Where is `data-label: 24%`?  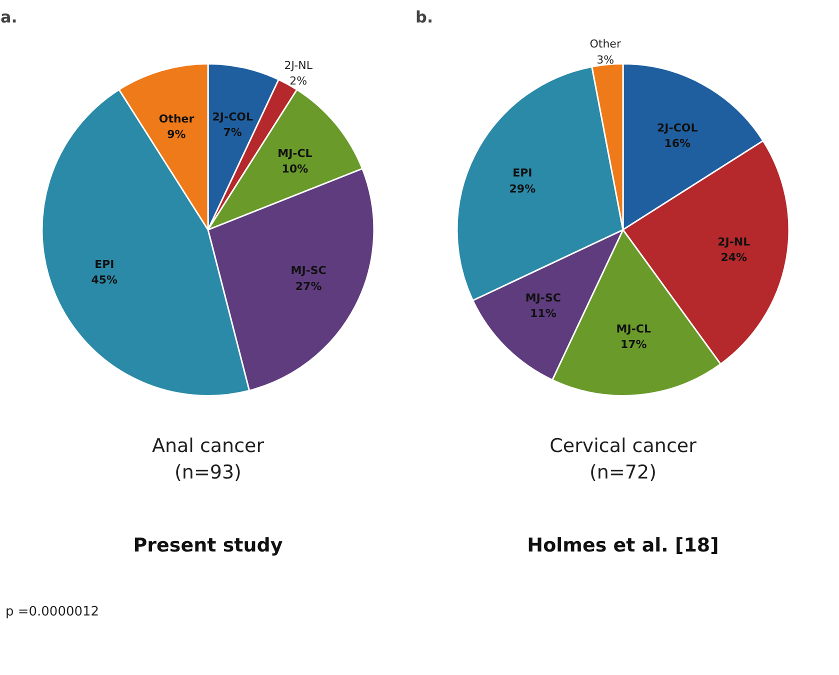
data-label: 24% is located at coordinates (734, 257).